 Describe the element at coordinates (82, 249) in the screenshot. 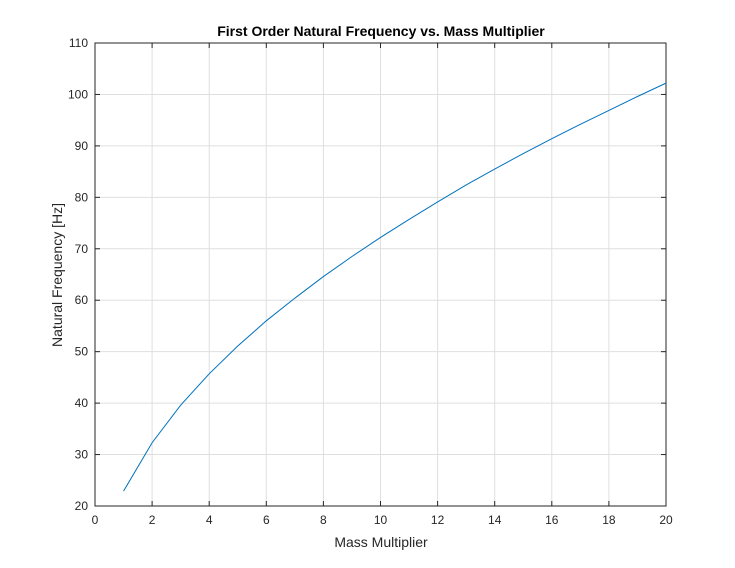

I see `y-tick-label: 70` at that location.